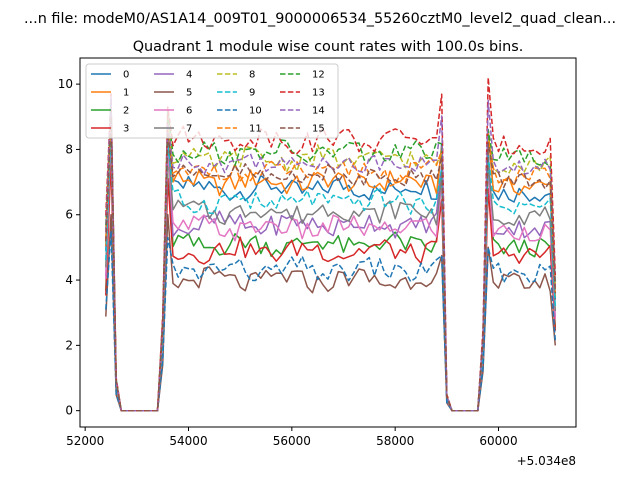 The width and height of the screenshot is (640, 480). Describe the element at coordinates (546, 461) in the screenshot. I see `x-offset-label: +5.034e8` at that location.